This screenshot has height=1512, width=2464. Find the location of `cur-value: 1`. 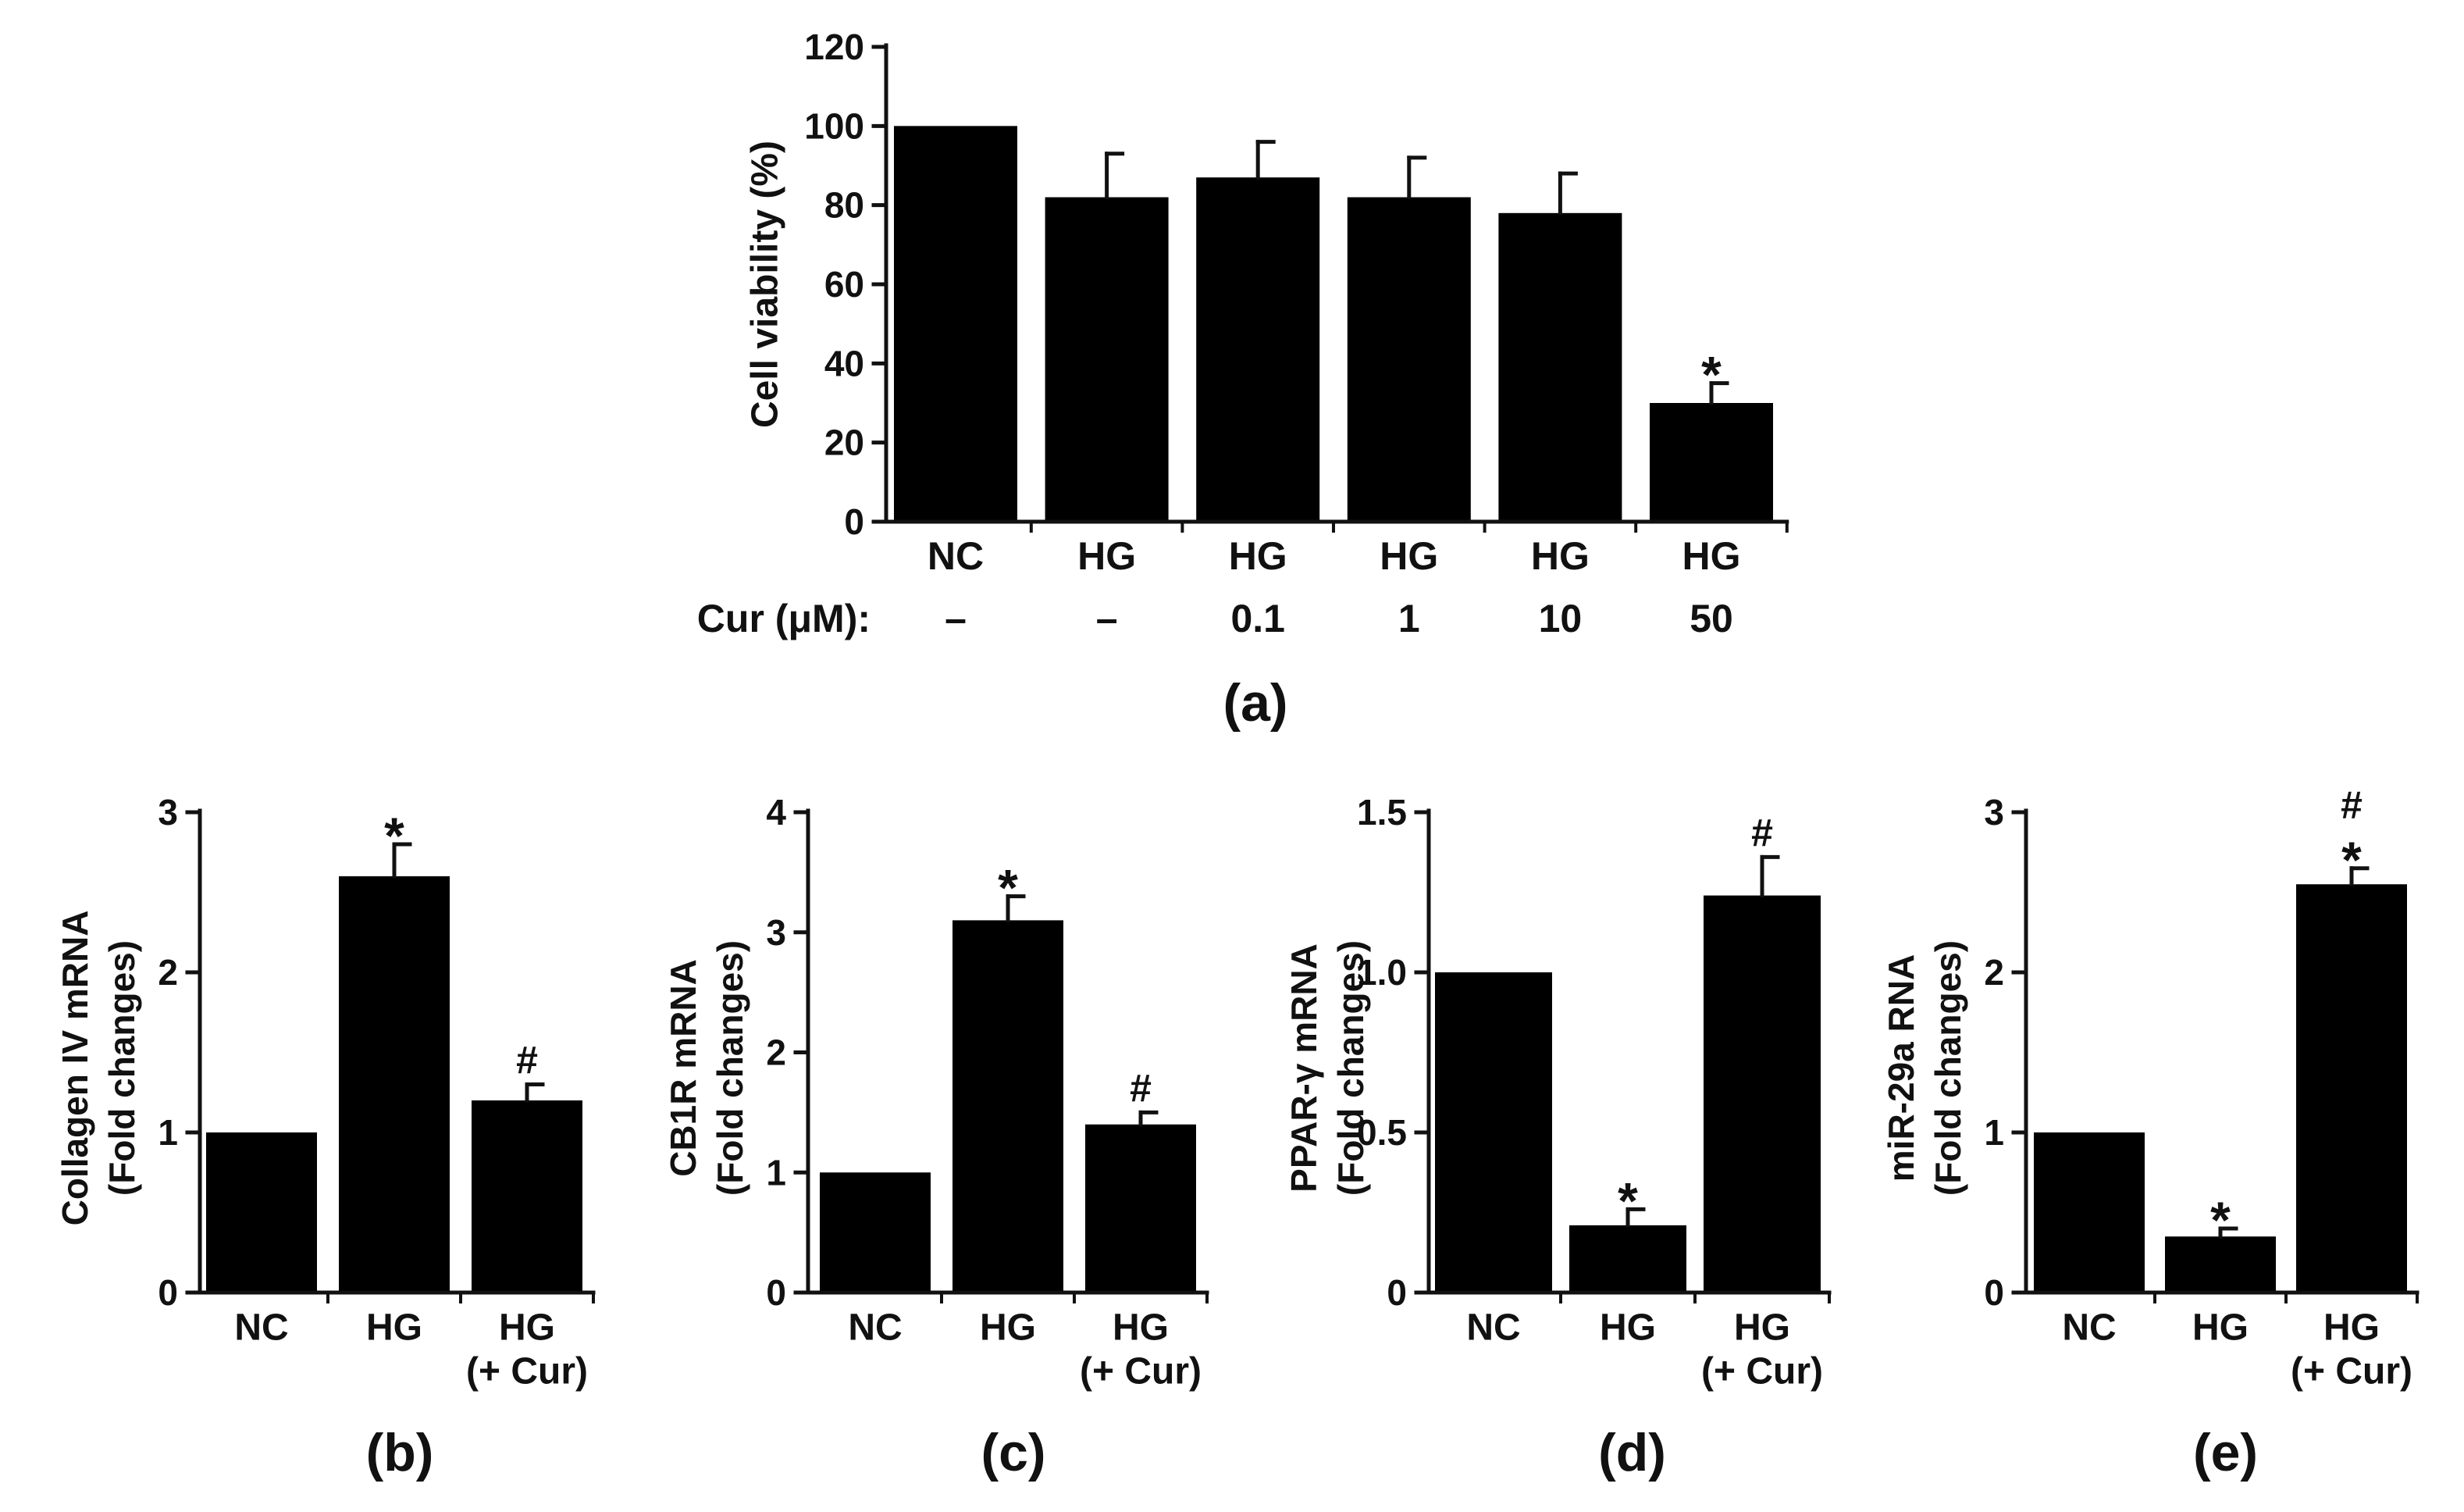

cur-value: 1 is located at coordinates (1409, 618).